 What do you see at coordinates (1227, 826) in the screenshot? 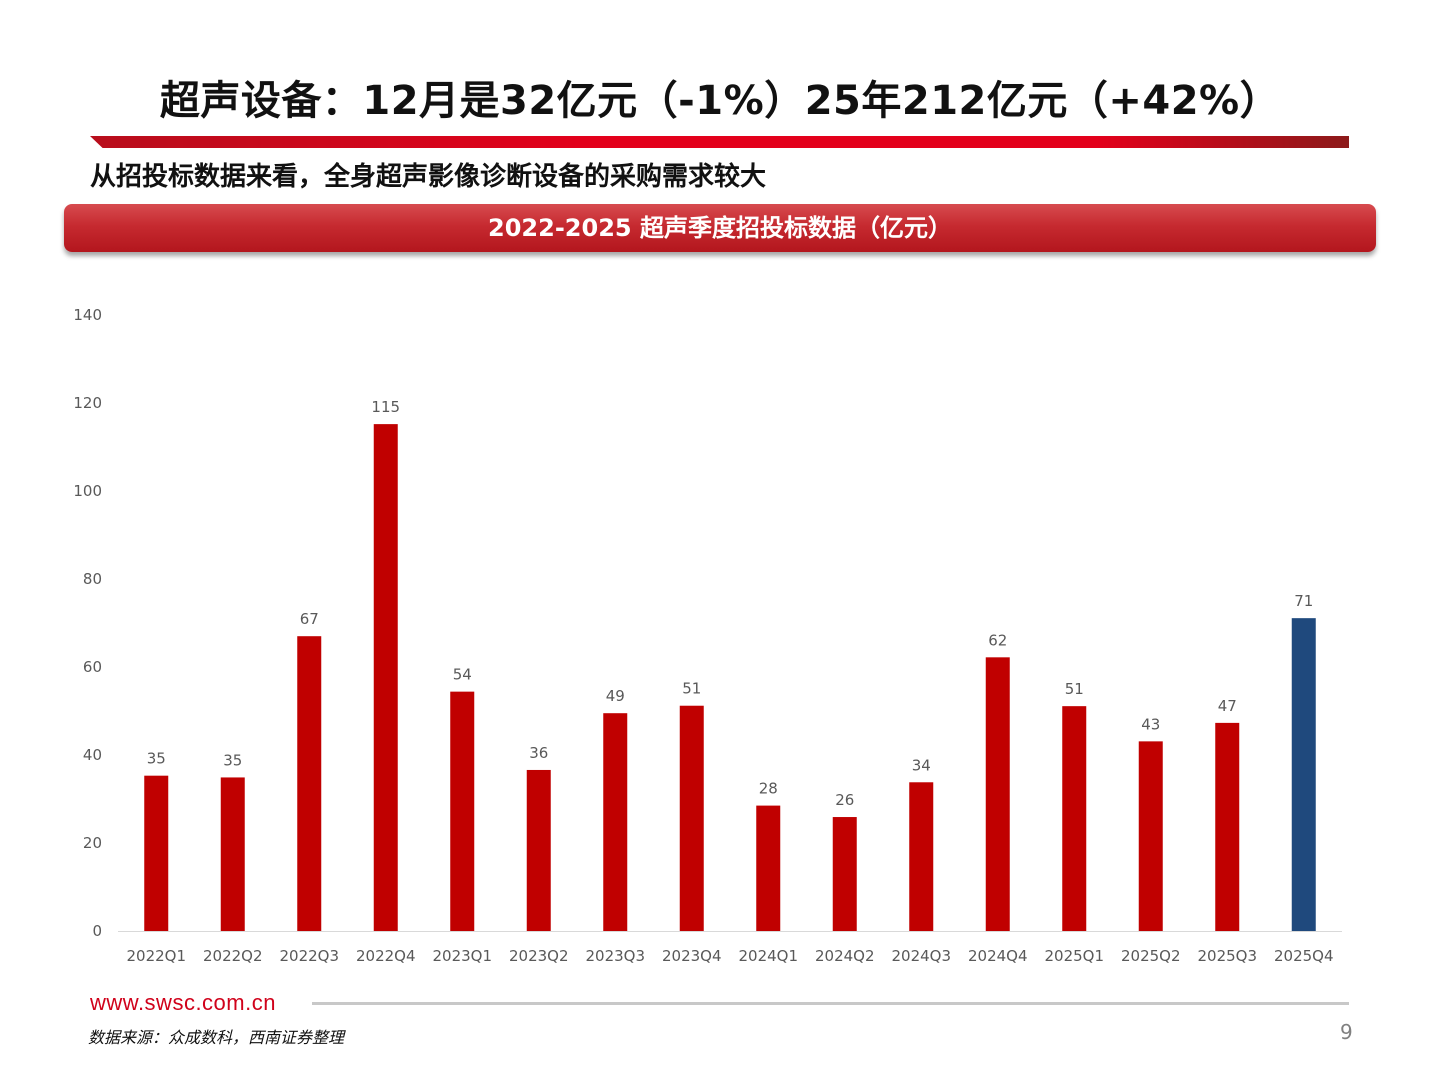
I see `bar-2025Q3` at bounding box center [1227, 826].